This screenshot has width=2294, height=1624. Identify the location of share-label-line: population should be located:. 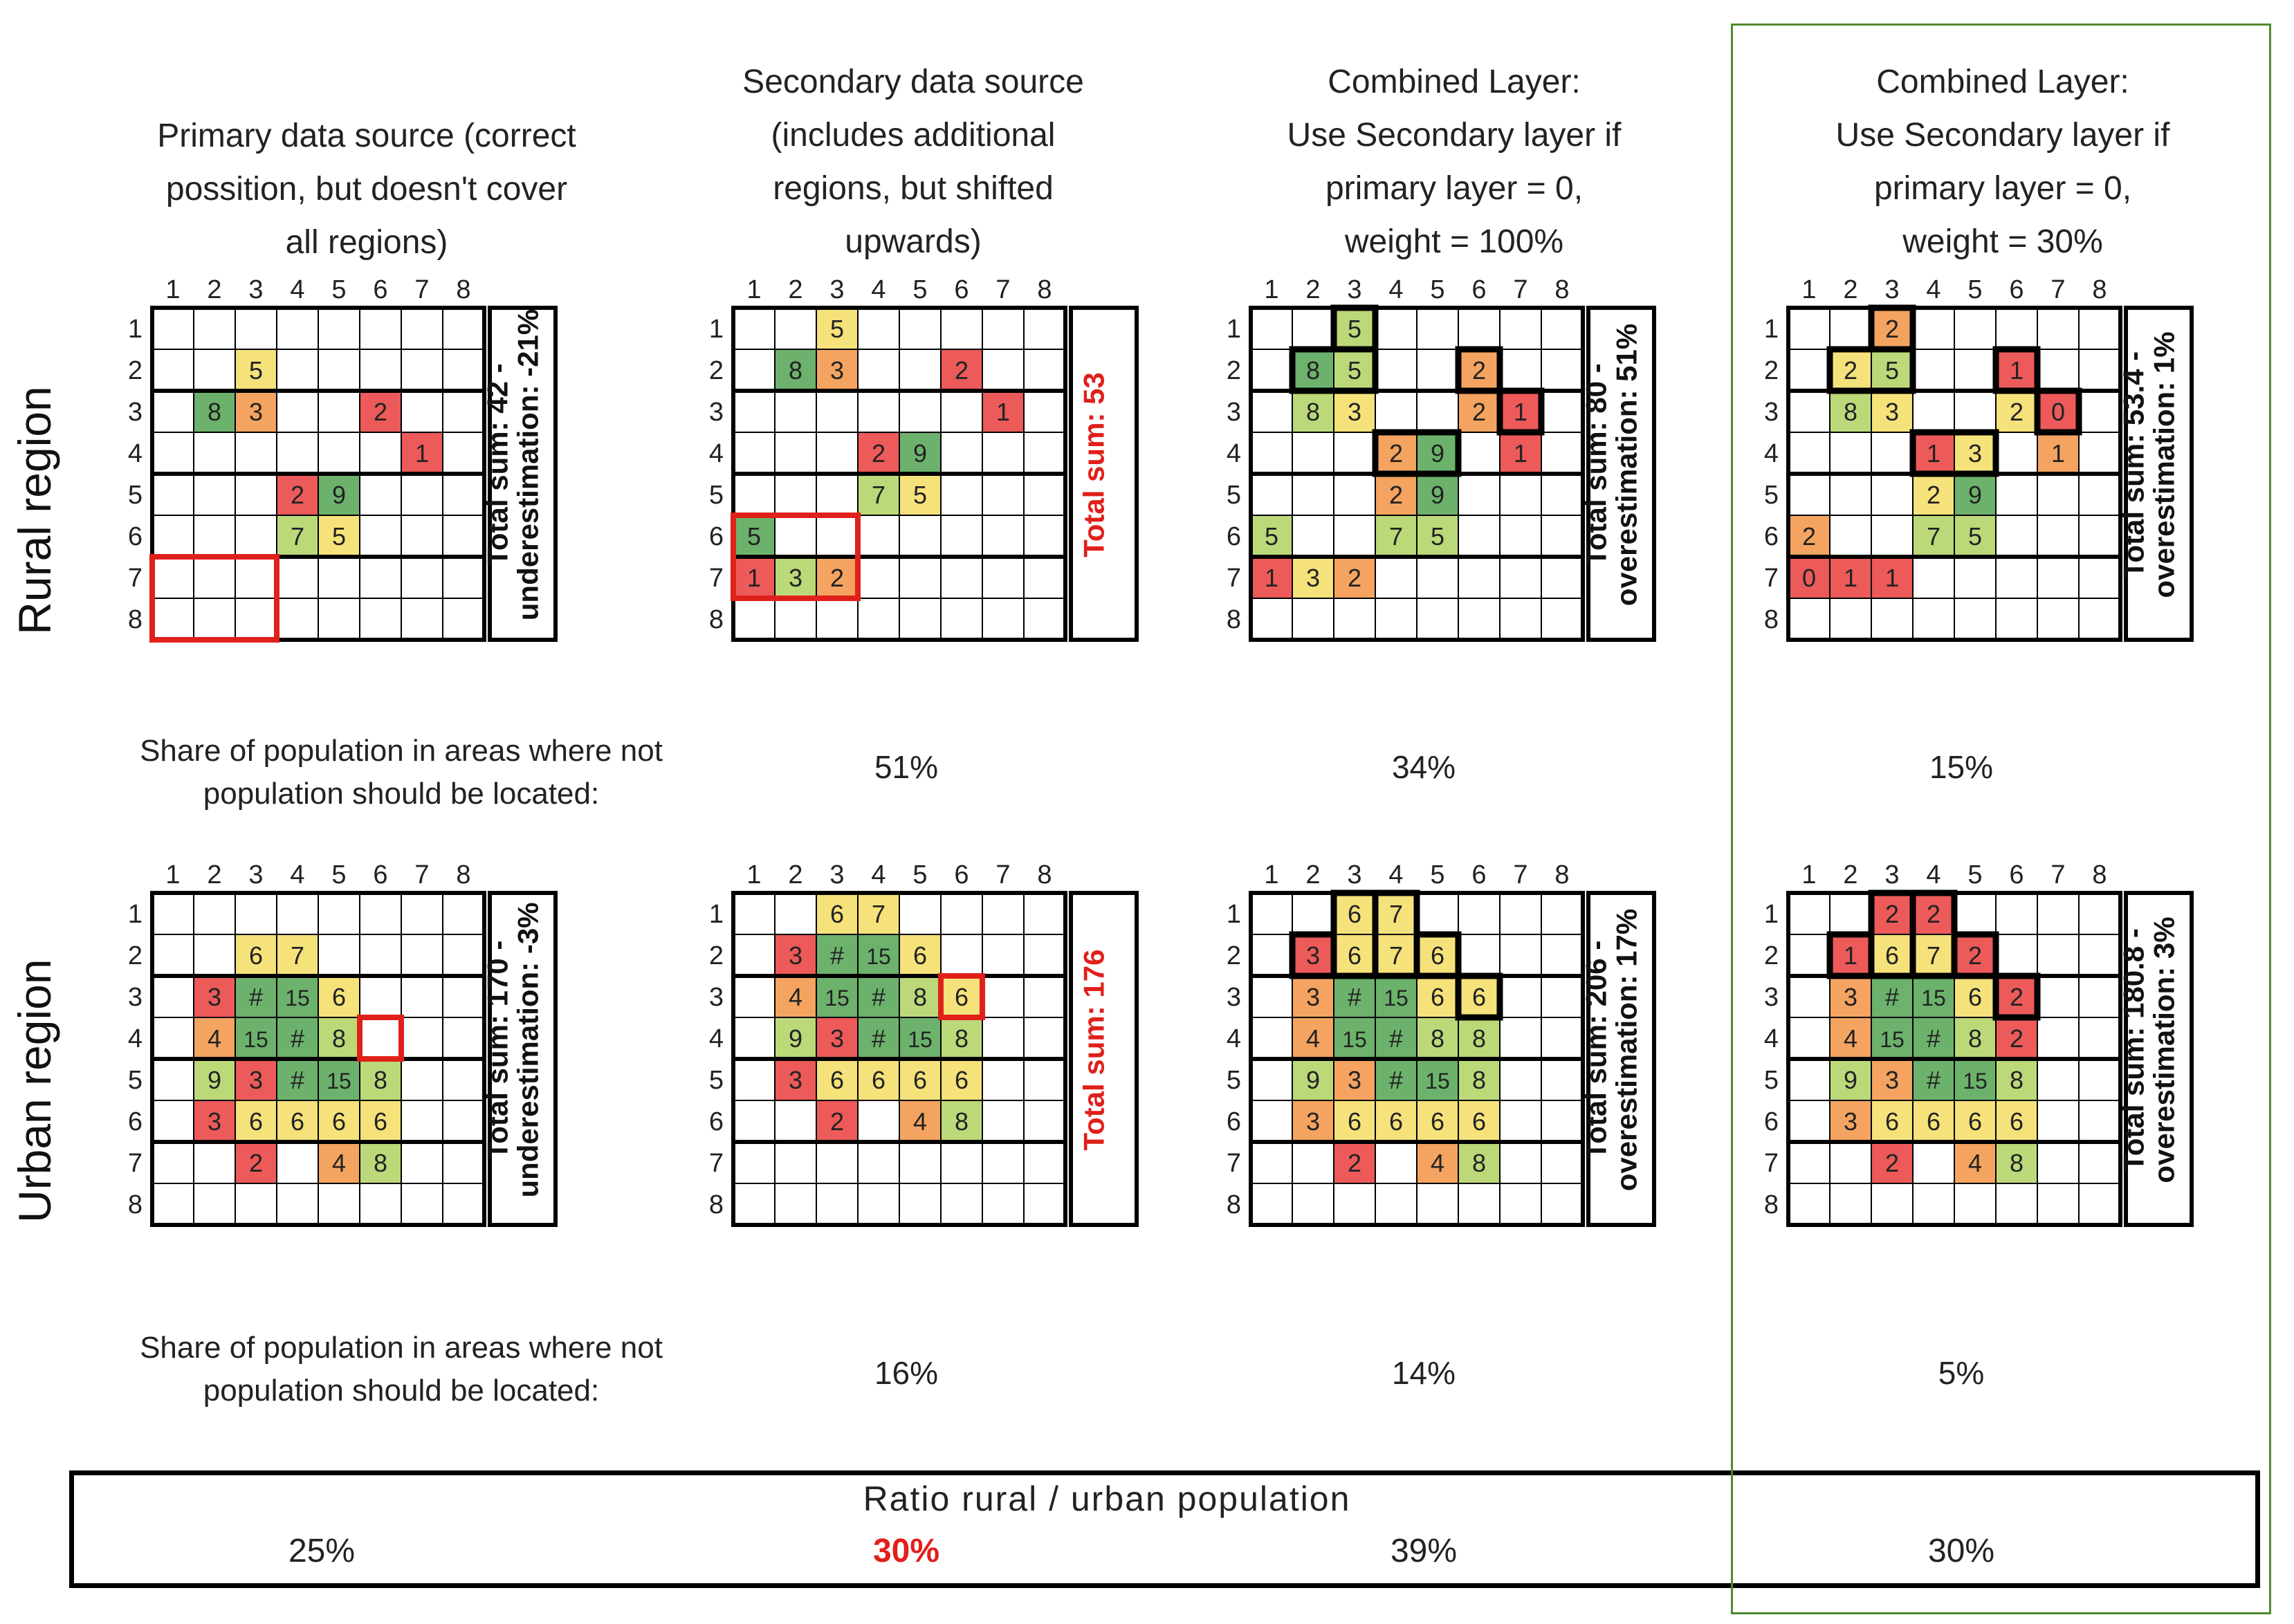
(401, 794).